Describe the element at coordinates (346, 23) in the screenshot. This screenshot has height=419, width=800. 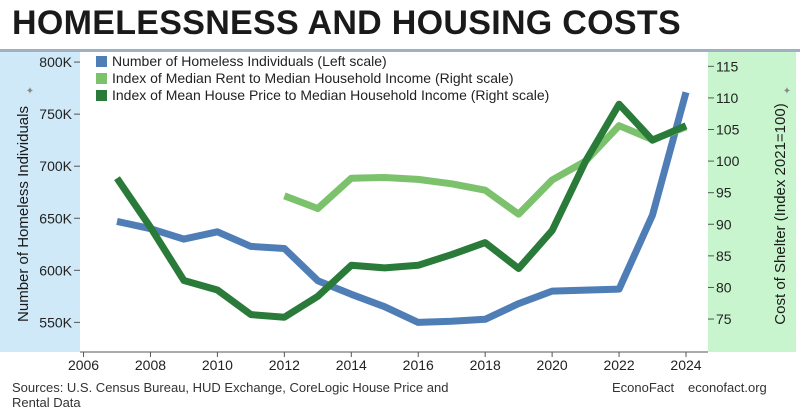
I see `chart-title: HOMELESSNESS AND HOUSING COSTS` at that location.